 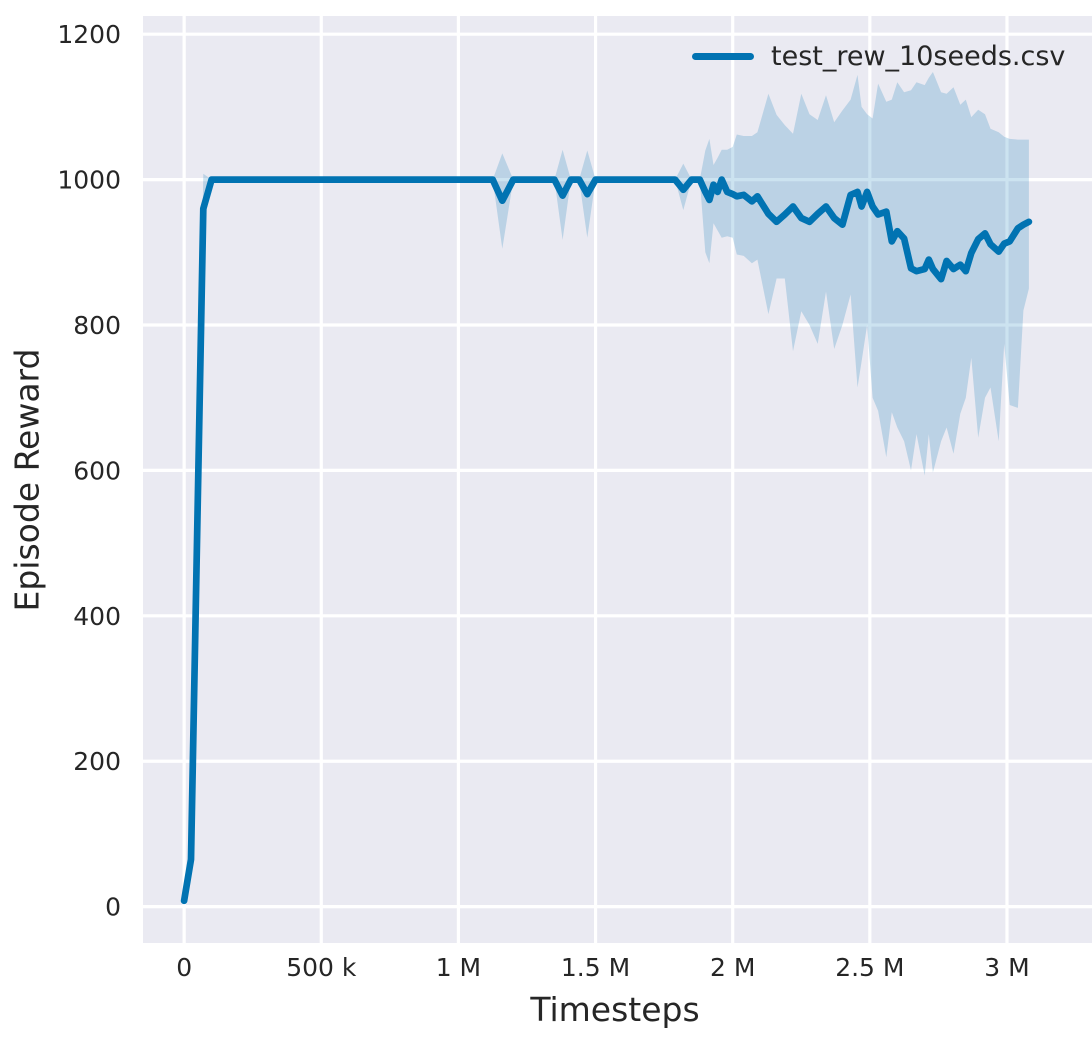 What do you see at coordinates (97, 761) in the screenshot?
I see `y-tick-label: 200` at bounding box center [97, 761].